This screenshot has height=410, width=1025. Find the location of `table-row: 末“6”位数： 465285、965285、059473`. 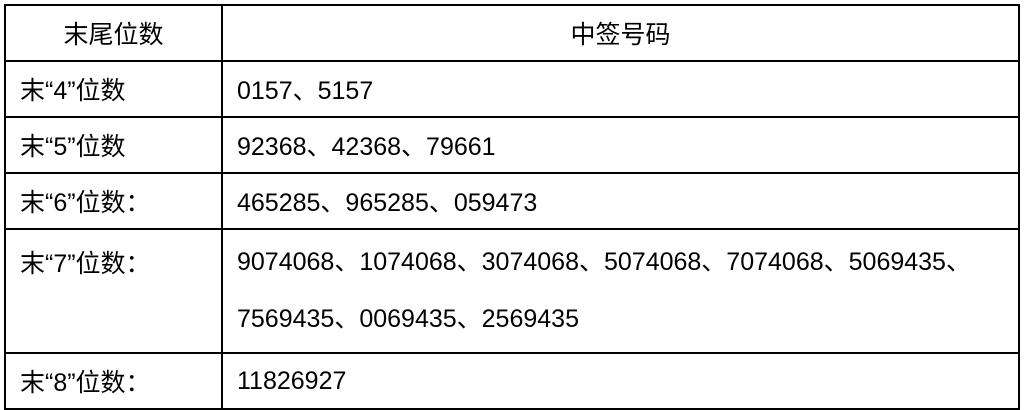

table-row: 末“6”位数： 465285、965285、059473 is located at coordinates (512, 201).